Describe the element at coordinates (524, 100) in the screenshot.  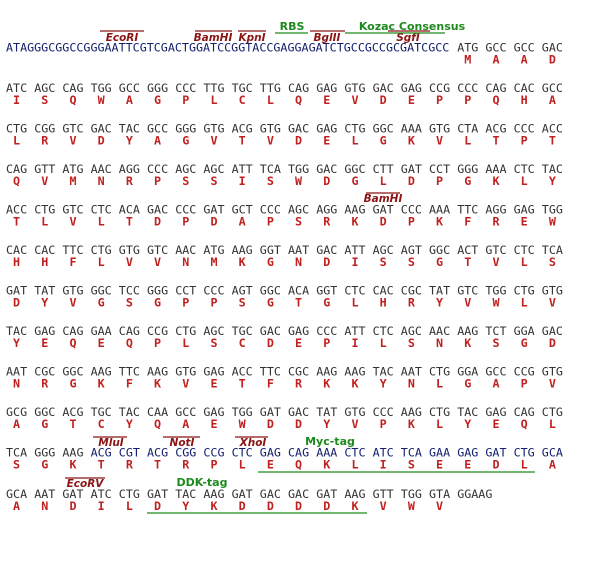
I see `amino-acid: H` at that location.